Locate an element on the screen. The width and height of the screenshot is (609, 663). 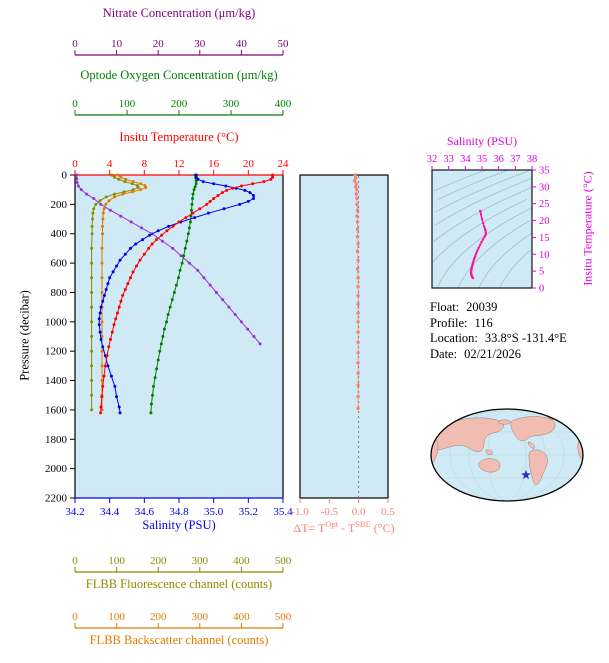
svg-text: 34.8 is located at coordinates (179, 512).